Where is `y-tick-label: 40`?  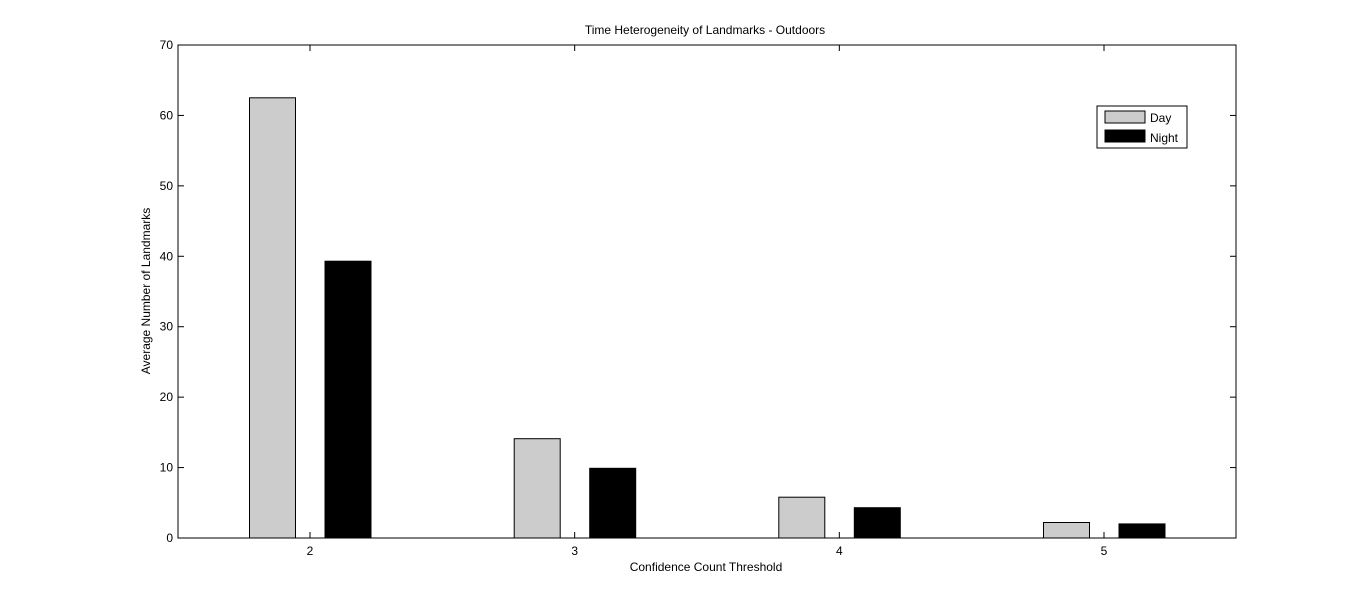 y-tick-label: 40 is located at coordinates (167, 256).